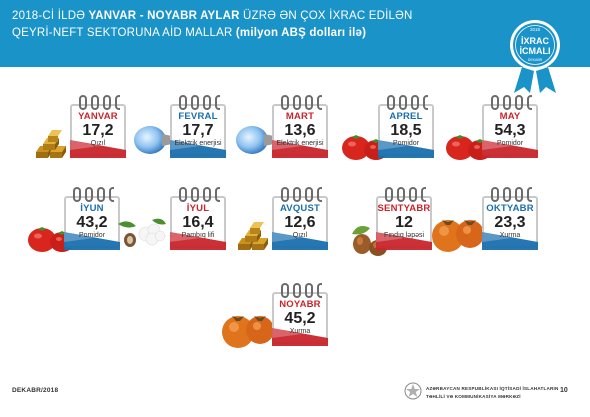 This screenshot has width=590, height=417. Describe the element at coordinates (404, 222) in the screenshot. I see `export-value: 12` at that location.